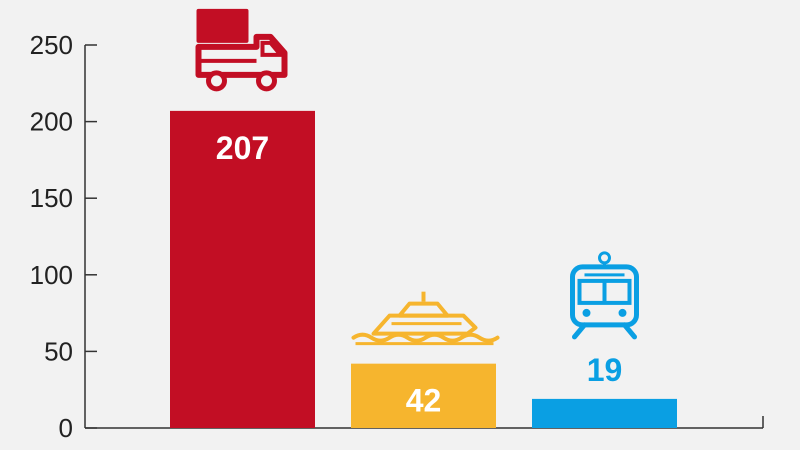 The height and width of the screenshot is (450, 800). I want to click on value-label-truck: 207, so click(242, 148).